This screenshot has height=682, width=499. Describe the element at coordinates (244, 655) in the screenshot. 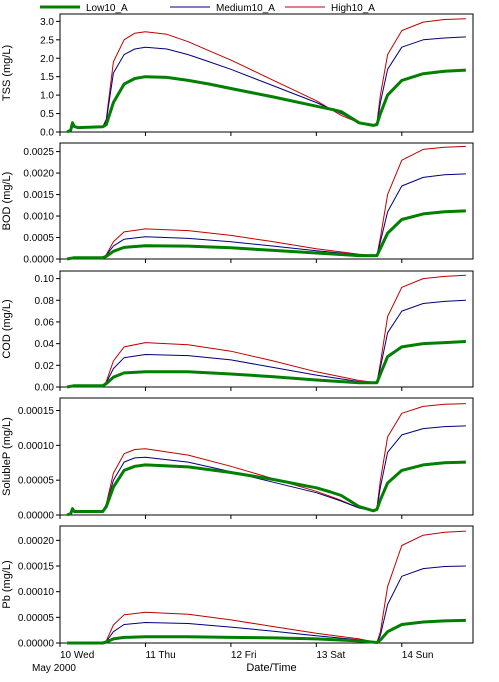

I see `x-tick-label: 12 Fri` at that location.